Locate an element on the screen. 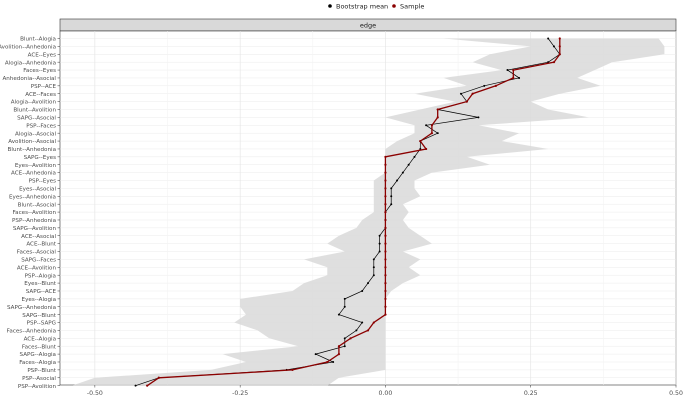  legend-label-1: Sample is located at coordinates (412, 7).